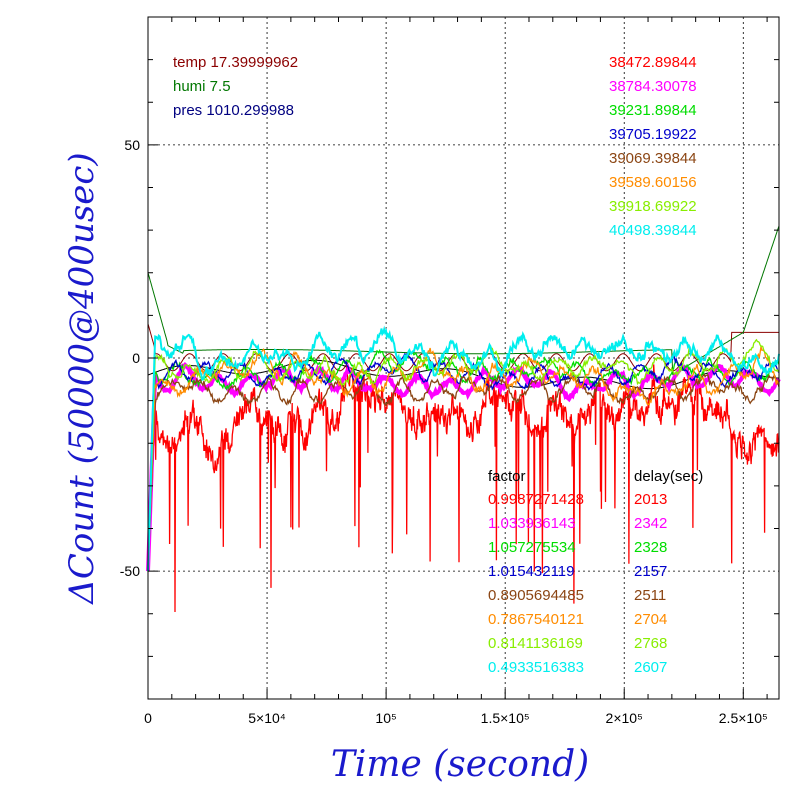  What do you see at coordinates (650, 523) in the screenshot?
I see `delay-value: 2342` at bounding box center [650, 523].